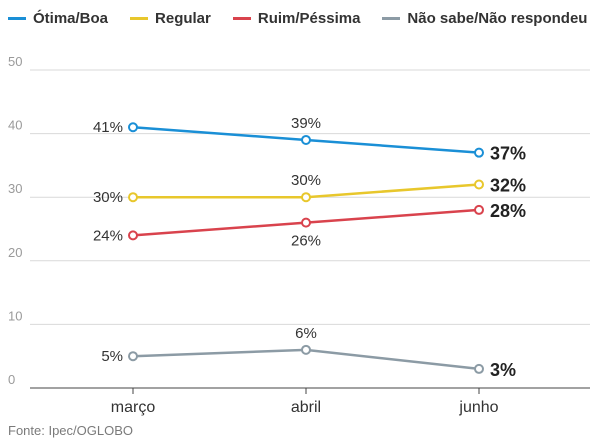 This screenshot has height=448, width=600. I want to click on data-label: 39%, so click(306, 123).